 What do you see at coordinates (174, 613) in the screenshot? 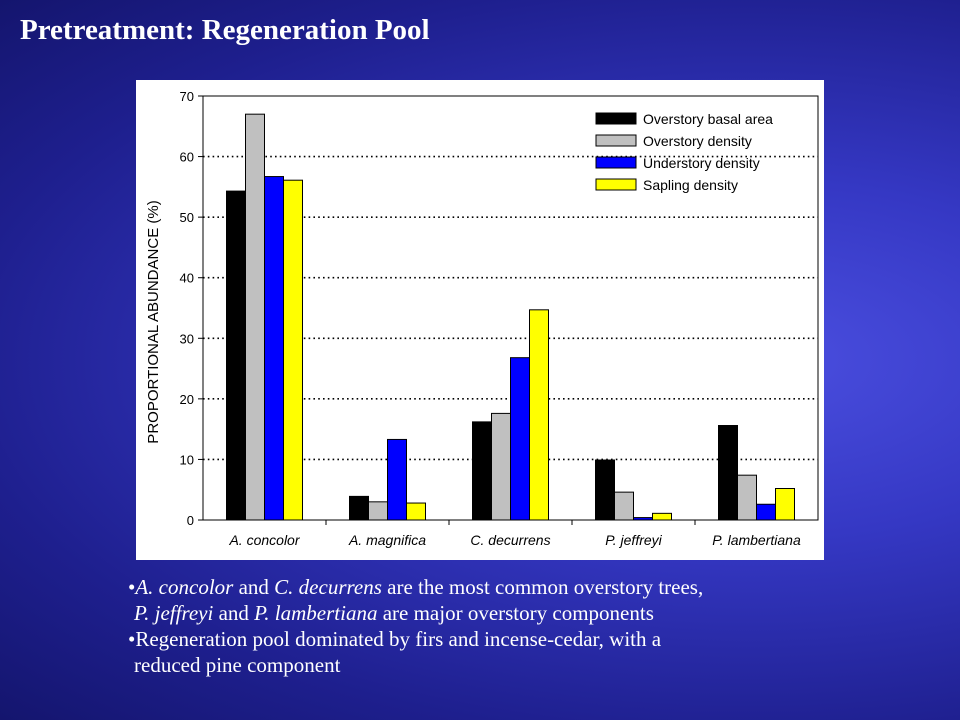
I see `species-name: P. jeffreyi` at bounding box center [174, 613].